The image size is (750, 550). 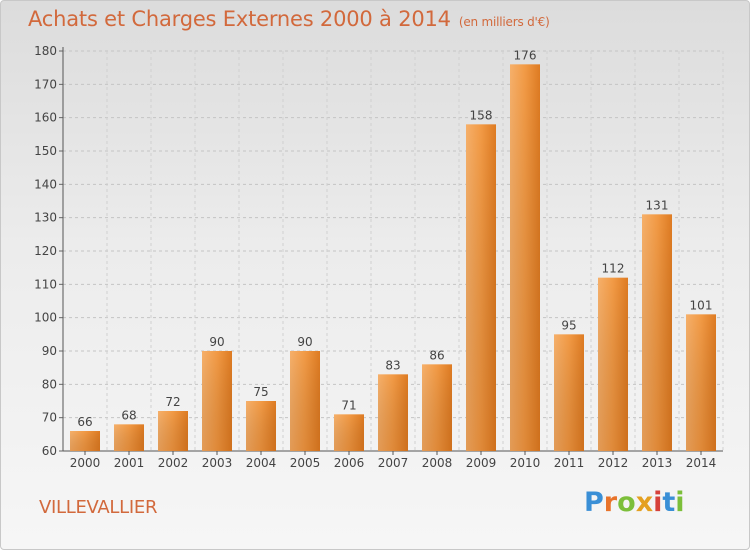 What do you see at coordinates (45, 318) in the screenshot?
I see `y-tick-label: 100` at bounding box center [45, 318].